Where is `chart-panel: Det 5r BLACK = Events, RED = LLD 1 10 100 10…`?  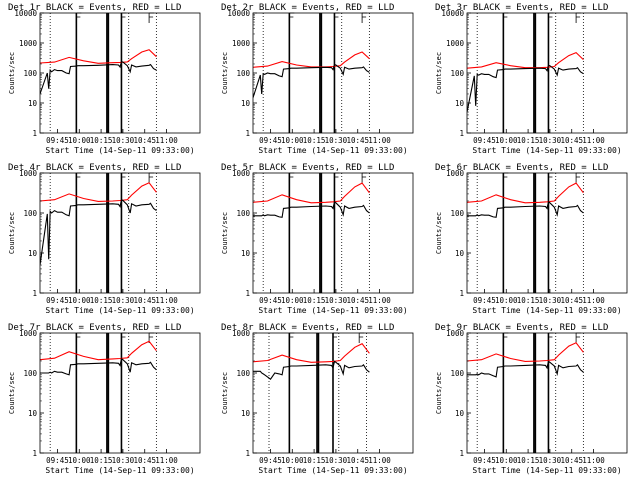 chart-panel: Det 5r BLACK = Events, RED = LLD 1 10 100 10… is located at coordinates (319, 240).